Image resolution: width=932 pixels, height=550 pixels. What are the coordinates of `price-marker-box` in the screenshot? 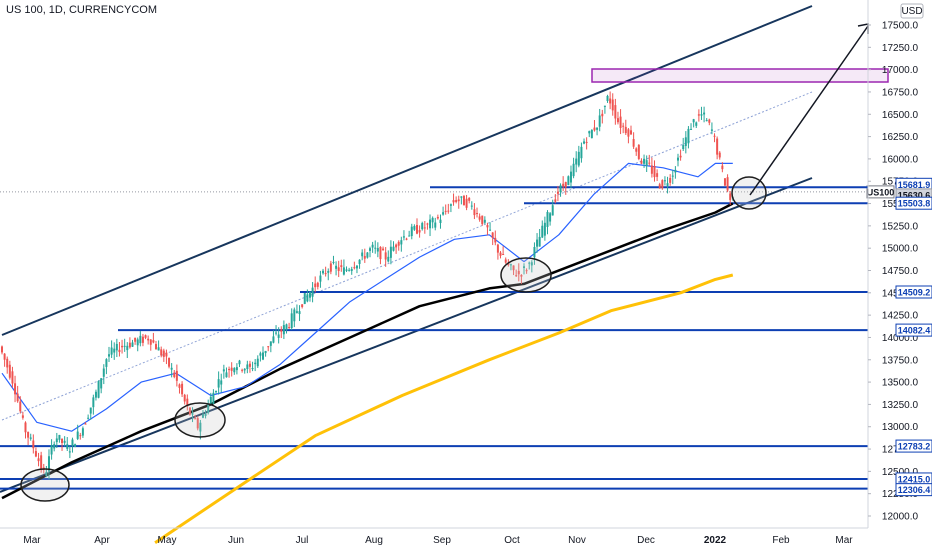 It's located at (913, 490).